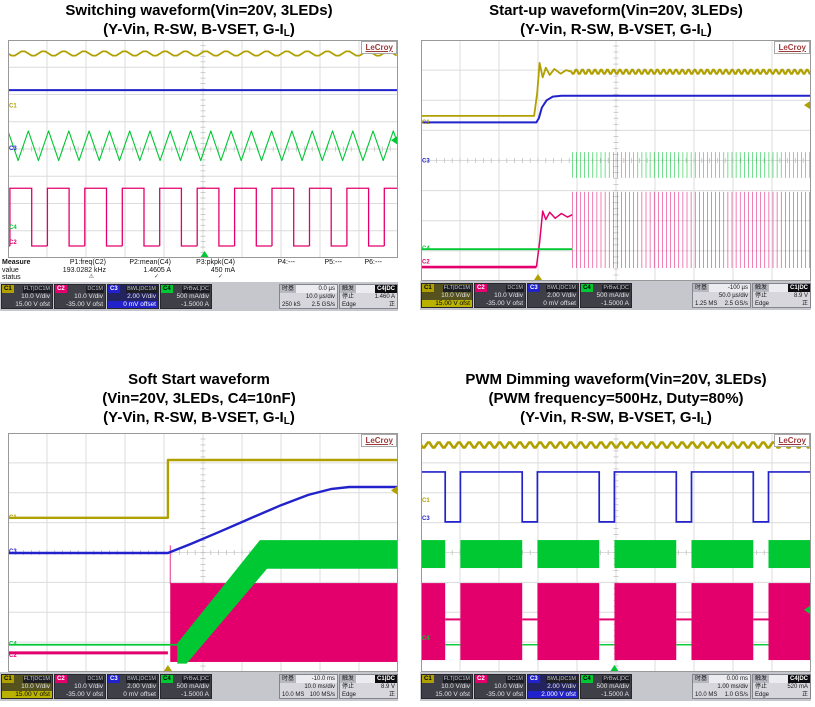  I want to click on channel-offset: 0 mV offset, so click(139, 694).